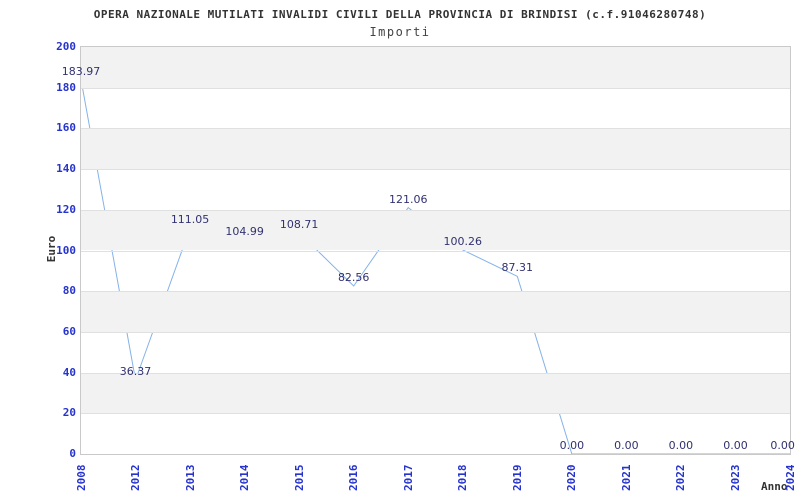 This screenshot has width=800, height=500. What do you see at coordinates (69, 331) in the screenshot?
I see `y-tick-label: 60` at bounding box center [69, 331].